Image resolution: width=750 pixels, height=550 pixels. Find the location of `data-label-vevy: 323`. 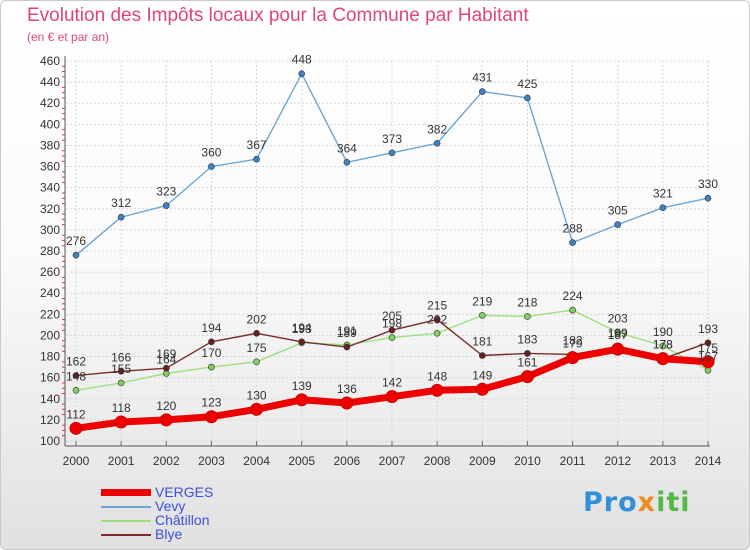

data-label-vevy: 323 is located at coordinates (166, 192).